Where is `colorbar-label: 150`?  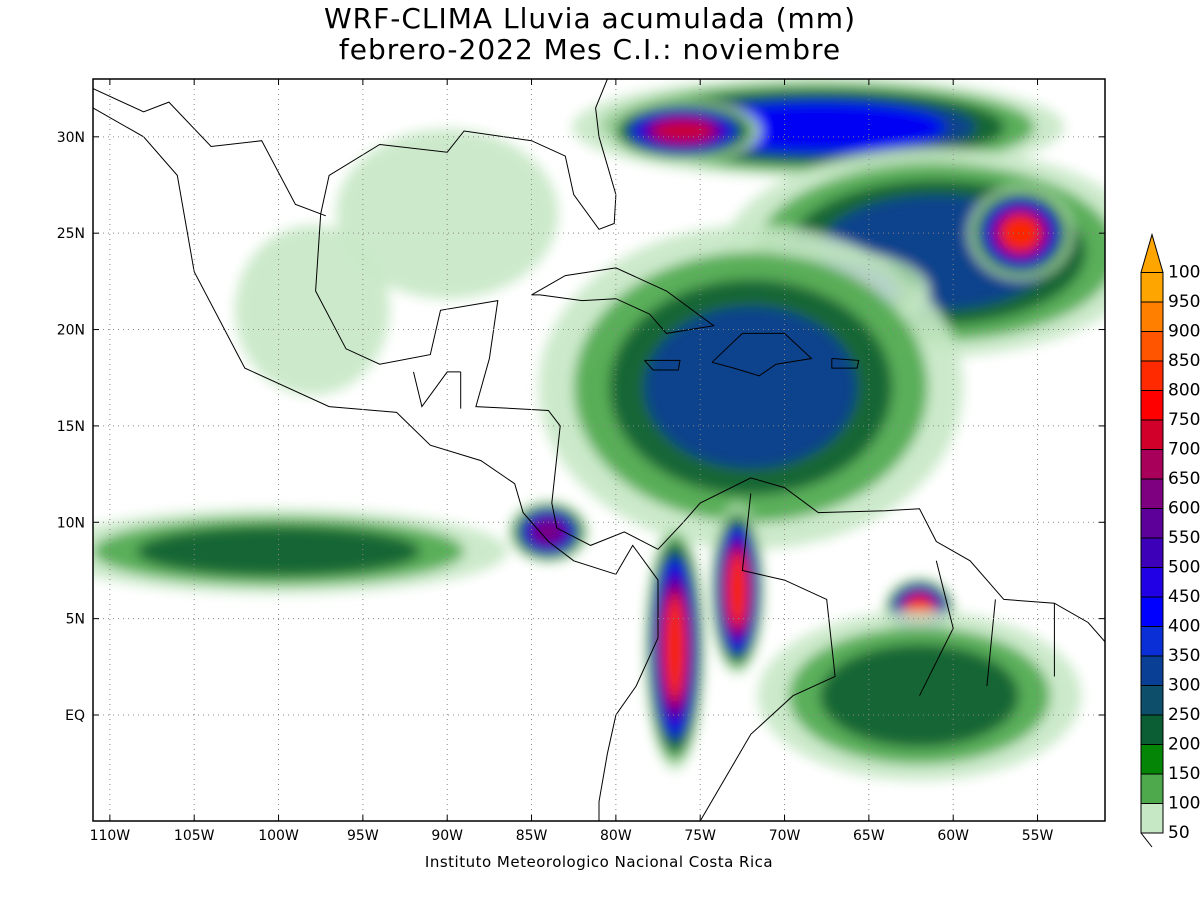
colorbar-label: 150 is located at coordinates (1184, 774).